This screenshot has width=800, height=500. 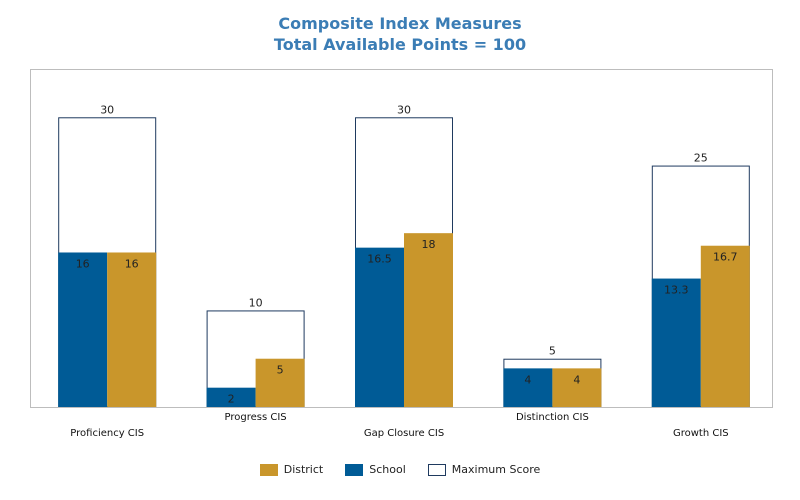 What do you see at coordinates (83, 263) in the screenshot?
I see `label-school-0: 16` at bounding box center [83, 263].